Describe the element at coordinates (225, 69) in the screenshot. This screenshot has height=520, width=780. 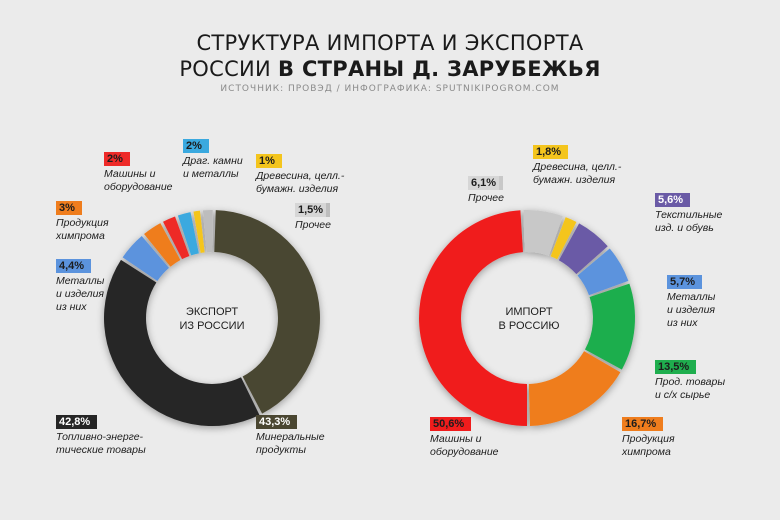
I see `title-line-2-light: РОССИИ` at that location.